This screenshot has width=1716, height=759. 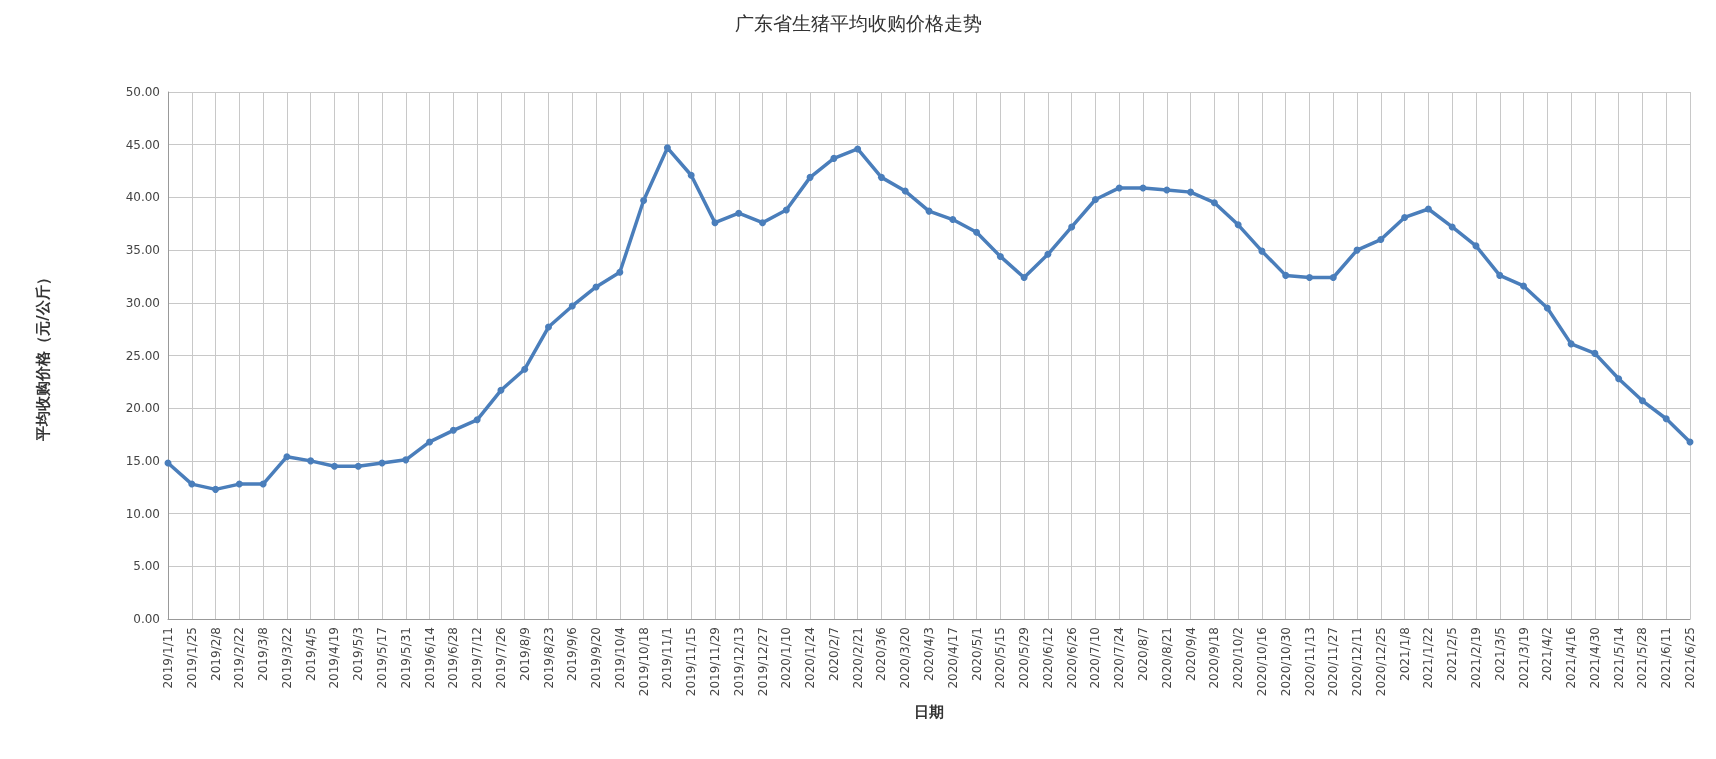 I want to click on x-tick-label: 2021/5/14, so click(x=1618, y=658).